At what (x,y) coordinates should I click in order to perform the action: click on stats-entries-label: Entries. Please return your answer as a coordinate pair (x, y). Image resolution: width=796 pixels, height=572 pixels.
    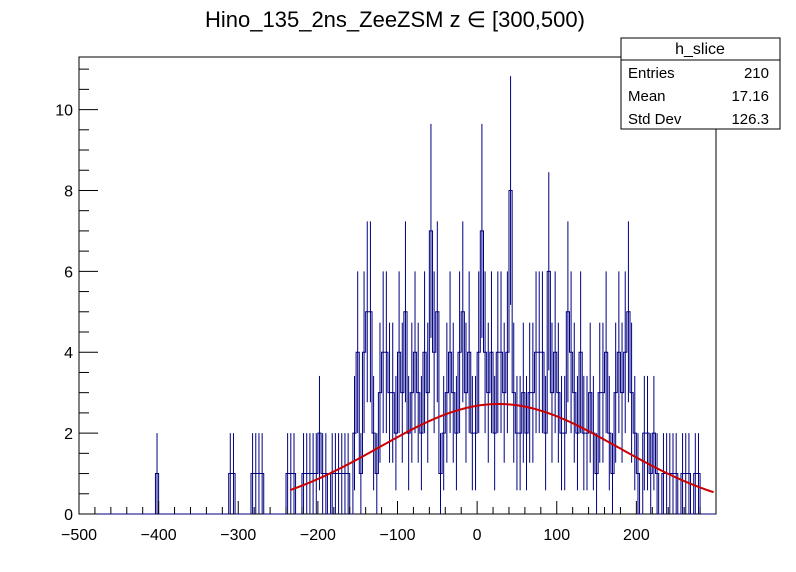
    Looking at the image, I should click on (651, 73).